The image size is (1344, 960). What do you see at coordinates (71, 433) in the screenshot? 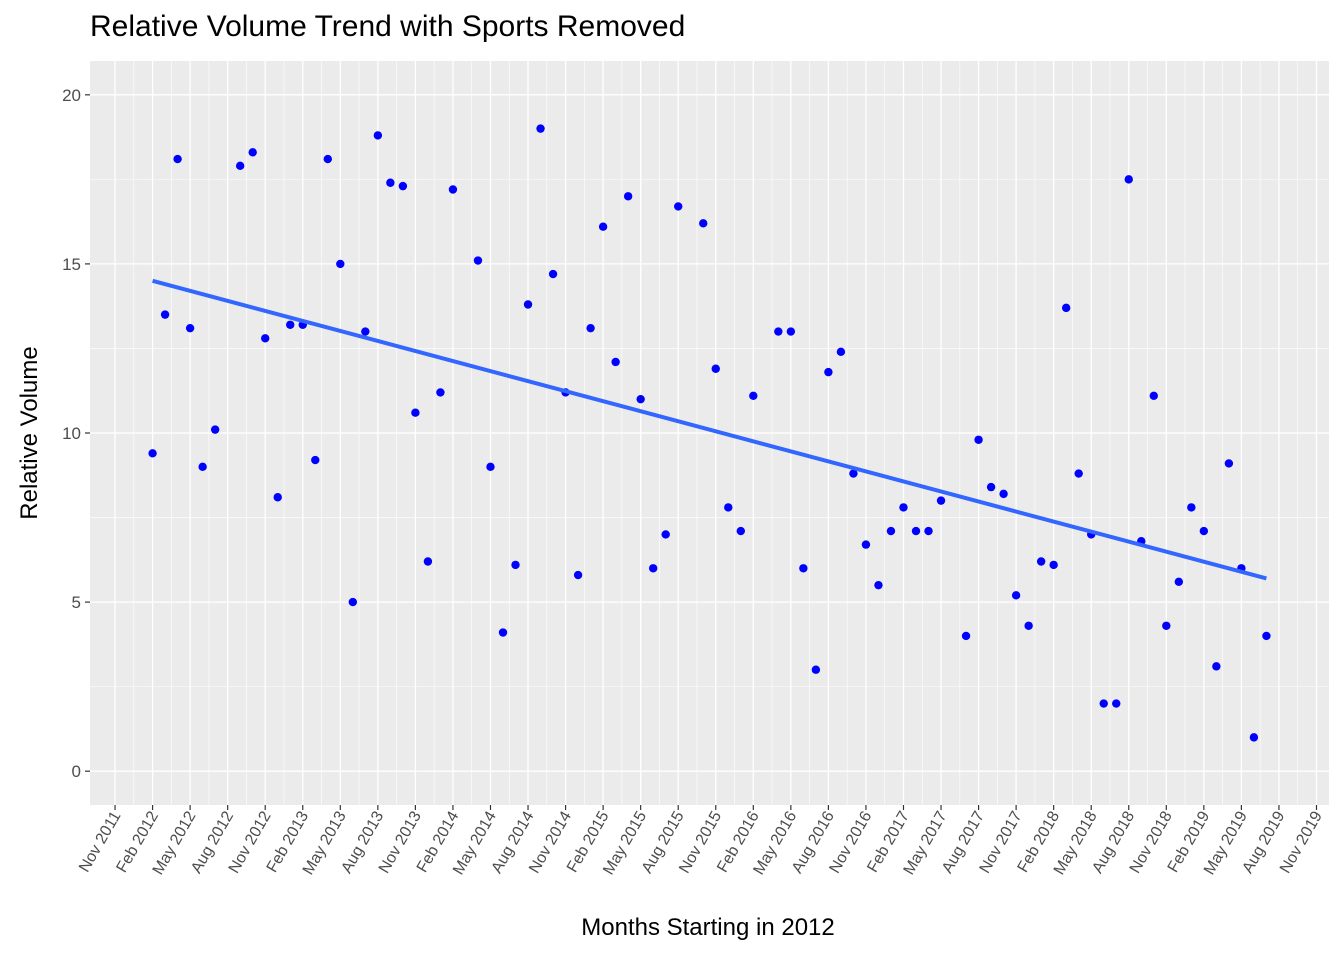
I see `y-tick-label: 10` at bounding box center [71, 433].